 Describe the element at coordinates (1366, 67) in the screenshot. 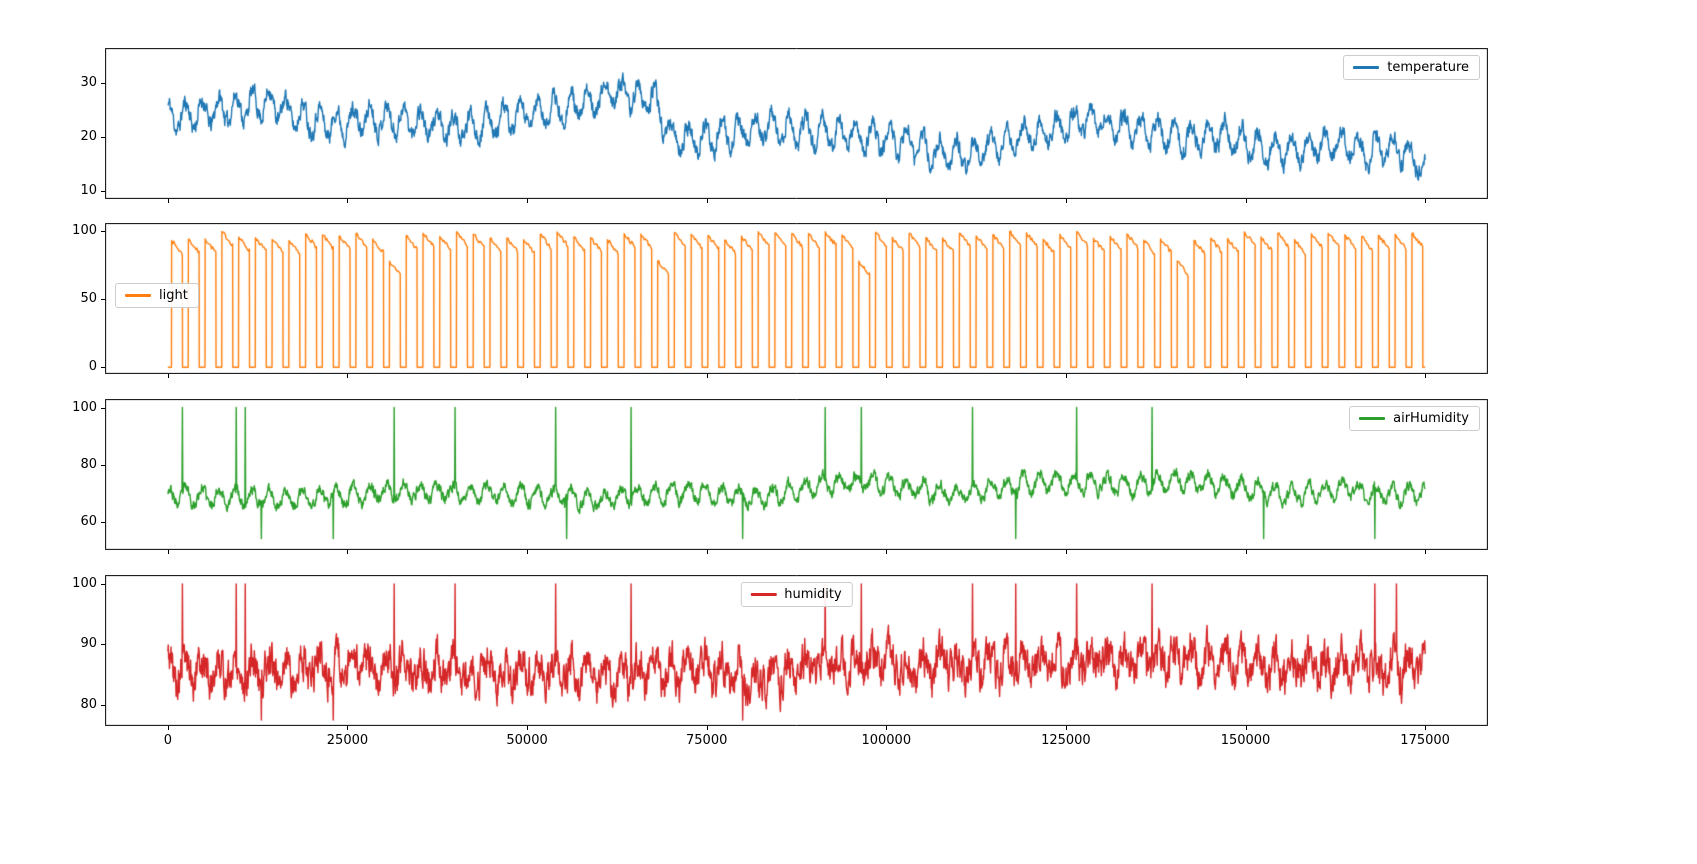

I see `legend-line-swatch-temperature` at that location.